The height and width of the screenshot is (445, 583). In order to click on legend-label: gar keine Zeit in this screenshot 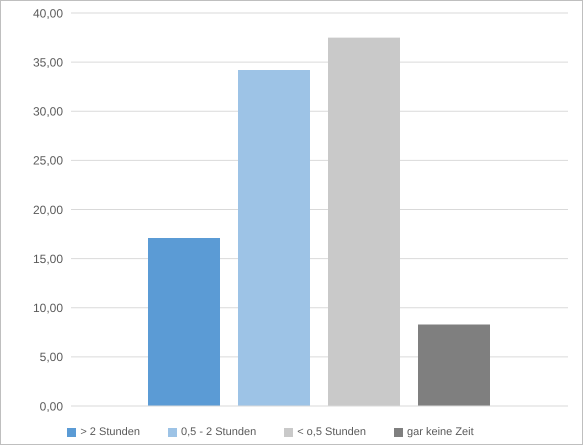, I will do `click(440, 432)`.